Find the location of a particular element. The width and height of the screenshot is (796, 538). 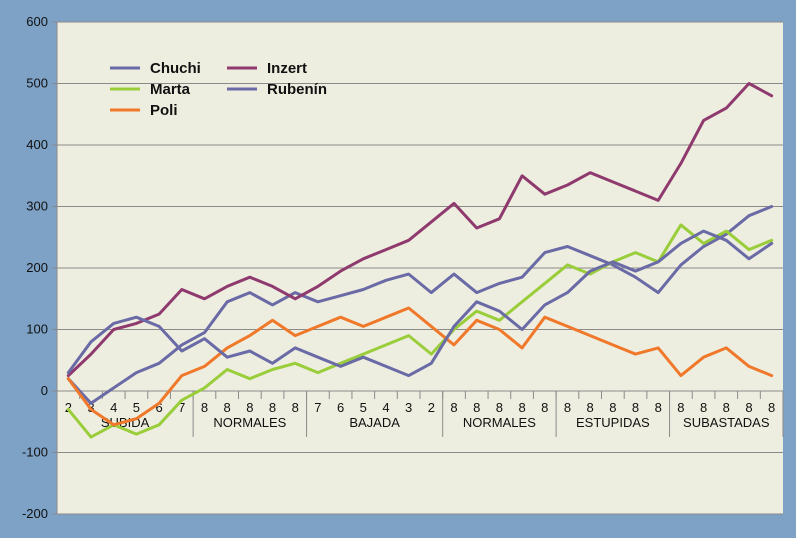

x-tick-label: 3 is located at coordinates (408, 407).